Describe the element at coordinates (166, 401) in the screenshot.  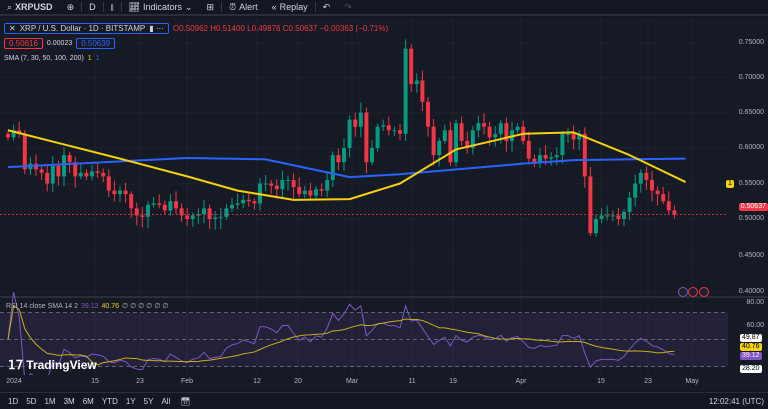
I see `range-button-all: All` at that location.